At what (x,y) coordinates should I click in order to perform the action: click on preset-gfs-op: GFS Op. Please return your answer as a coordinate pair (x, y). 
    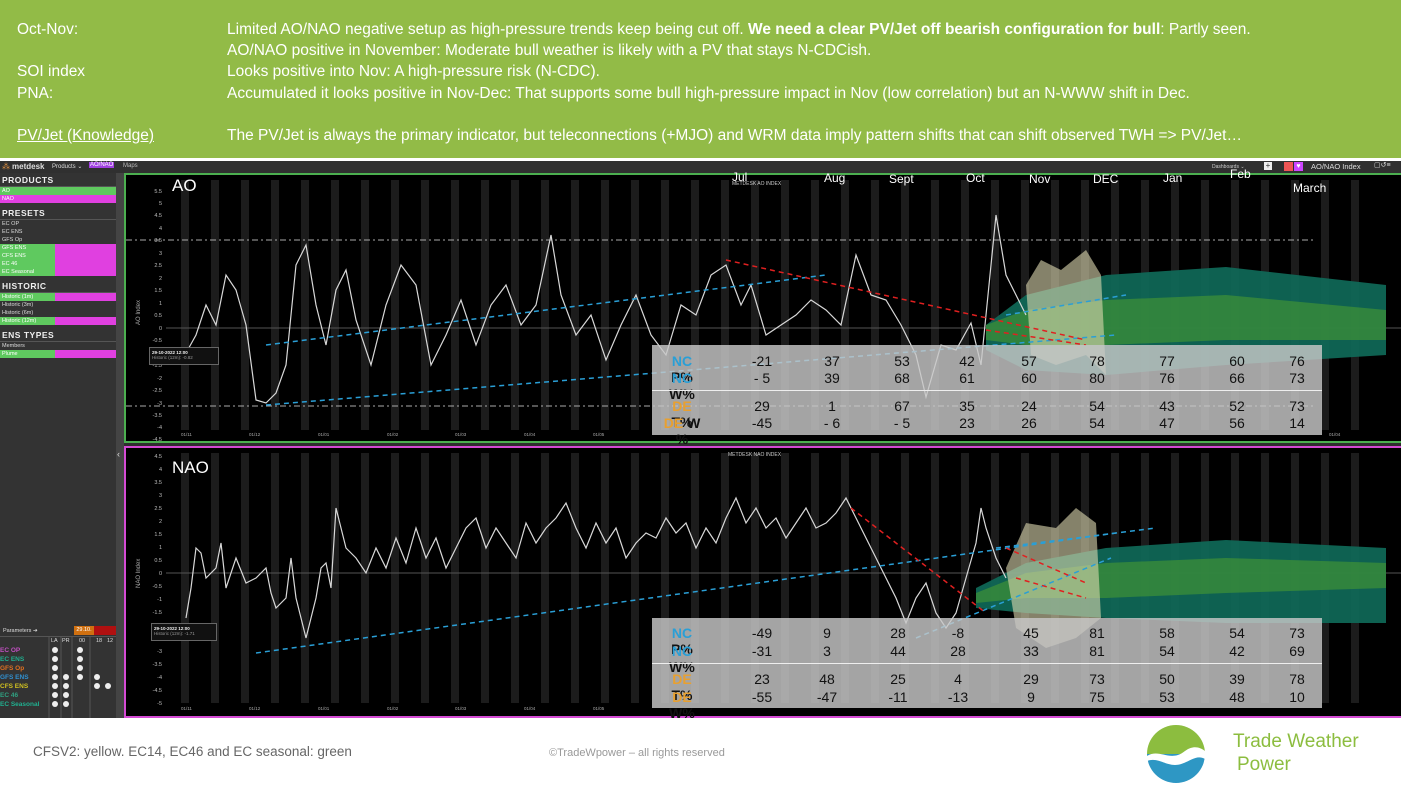
    Looking at the image, I should click on (12, 240).